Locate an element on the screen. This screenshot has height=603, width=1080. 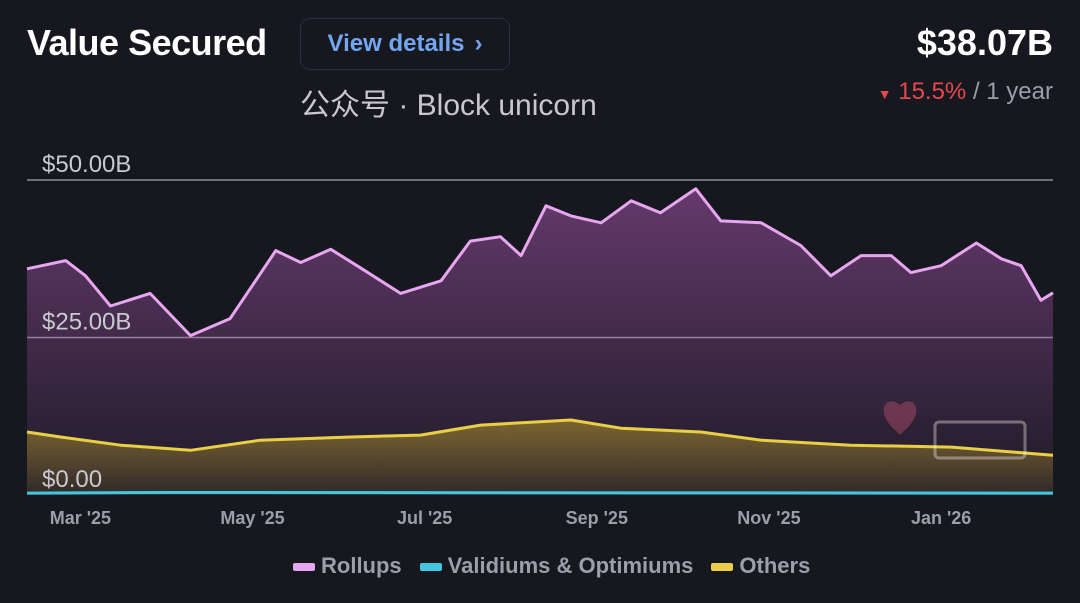
y-tick-label: $50.00B is located at coordinates (86, 164).